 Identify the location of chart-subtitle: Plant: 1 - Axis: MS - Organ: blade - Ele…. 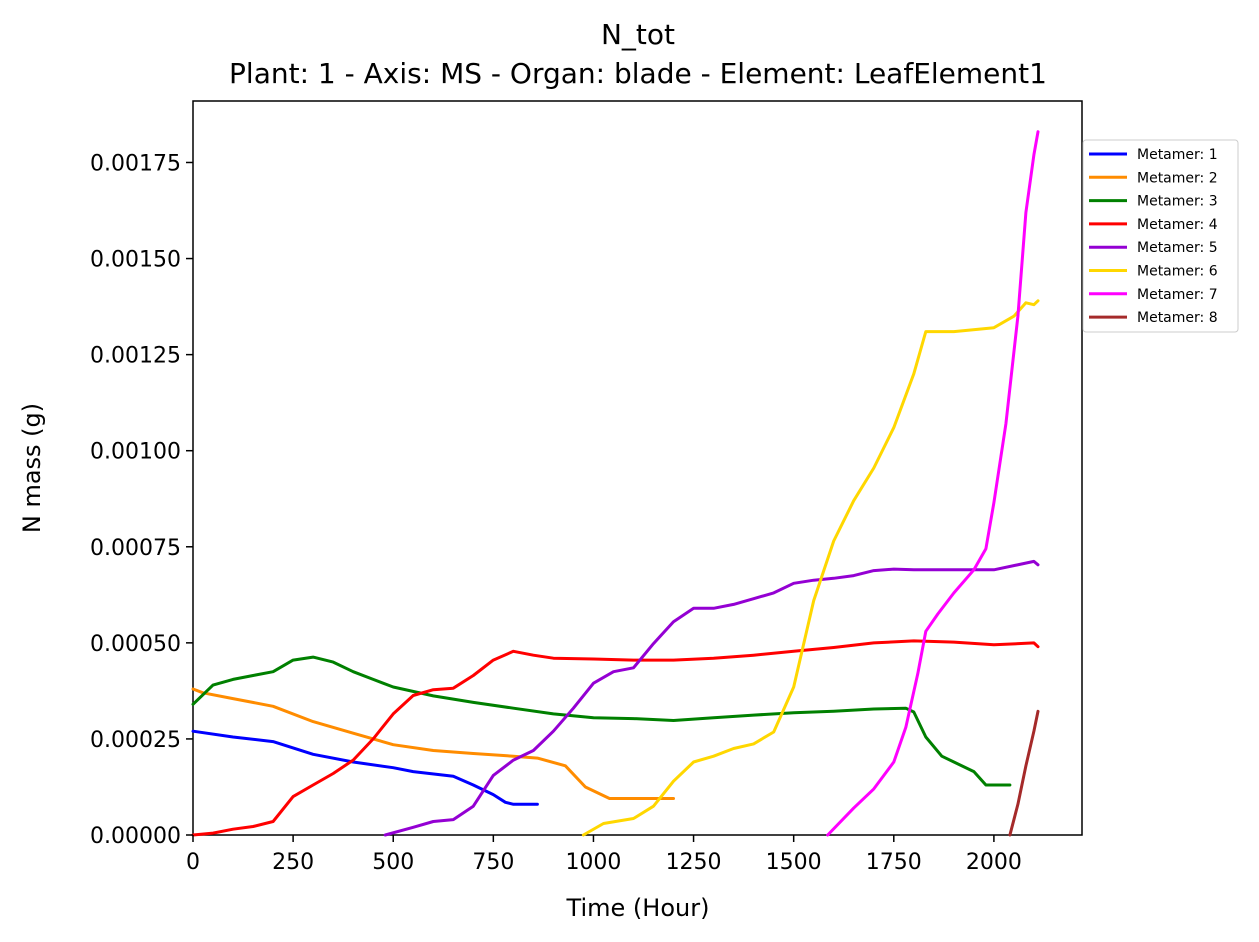
(638, 73).